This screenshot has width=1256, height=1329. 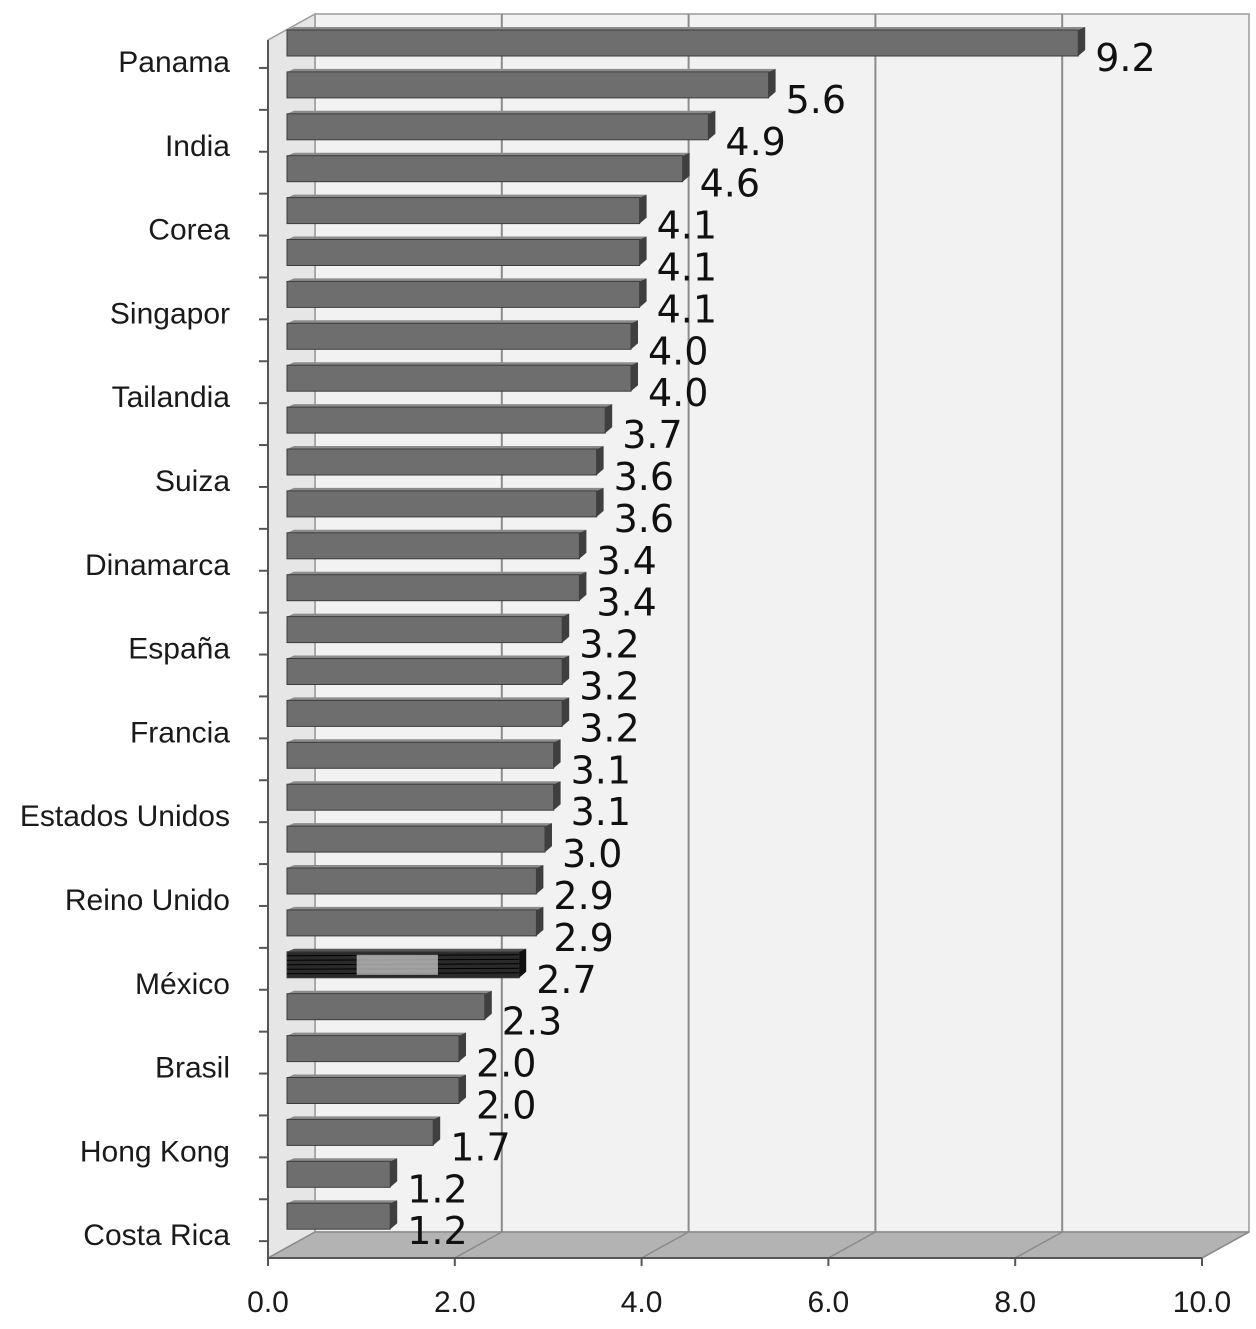 What do you see at coordinates (174, 62) in the screenshot?
I see `category-label: Panama` at bounding box center [174, 62].